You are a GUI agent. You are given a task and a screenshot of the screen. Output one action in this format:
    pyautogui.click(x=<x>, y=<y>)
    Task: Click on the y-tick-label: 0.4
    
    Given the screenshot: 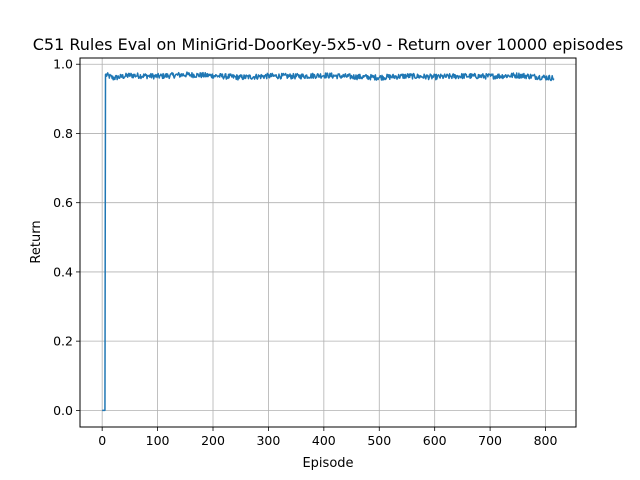 What is the action you would take?
    pyautogui.click(x=63, y=271)
    